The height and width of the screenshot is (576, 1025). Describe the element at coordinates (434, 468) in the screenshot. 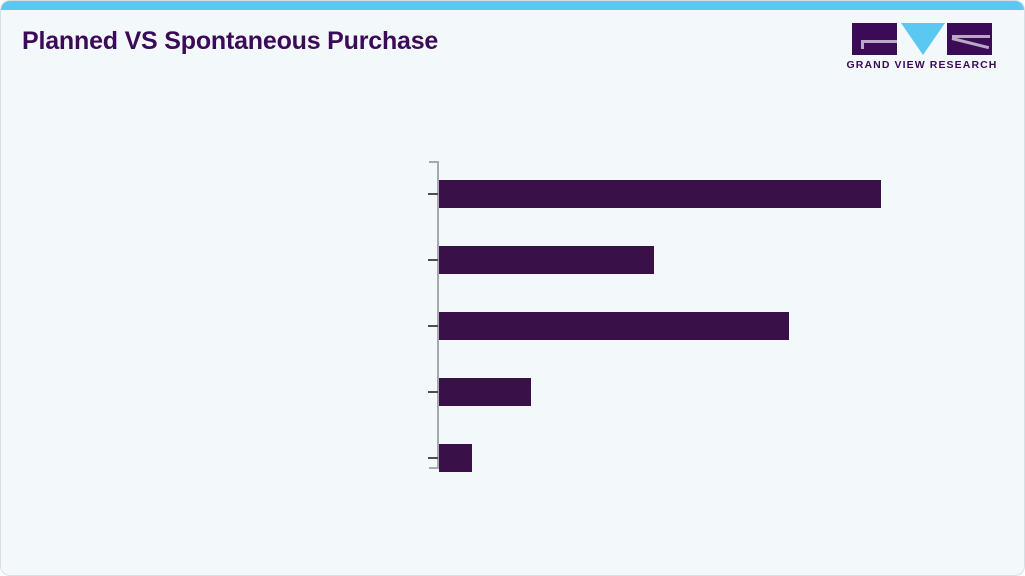

I see `axis-cap-bottom` at that location.